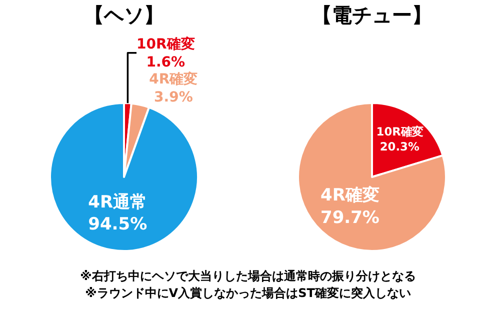 The image size is (496, 320). What do you see at coordinates (118, 224) in the screenshot?
I see `data-label: 94.5%` at bounding box center [118, 224].